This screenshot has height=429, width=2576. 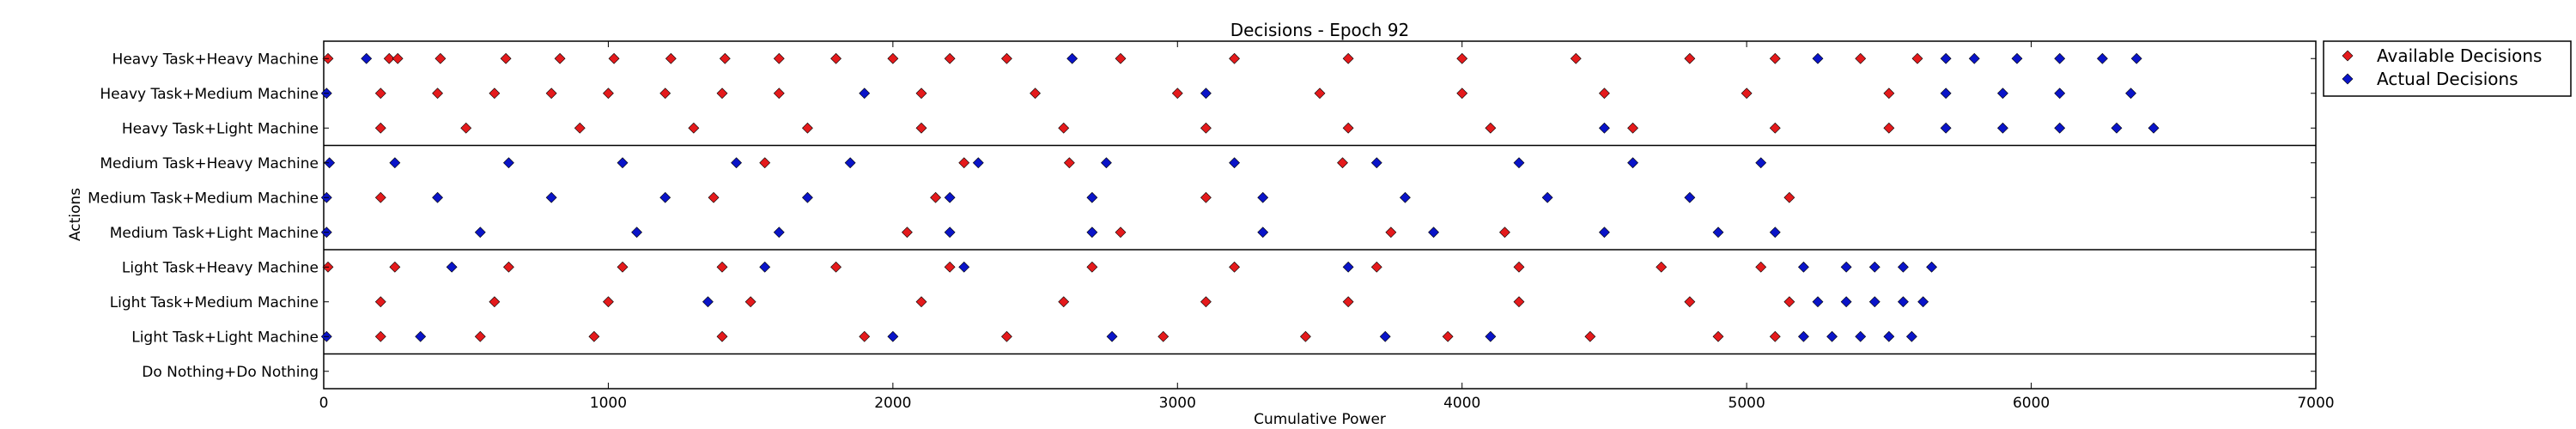 I want to click on legend-label: Available Decisions, so click(x=2459, y=56).